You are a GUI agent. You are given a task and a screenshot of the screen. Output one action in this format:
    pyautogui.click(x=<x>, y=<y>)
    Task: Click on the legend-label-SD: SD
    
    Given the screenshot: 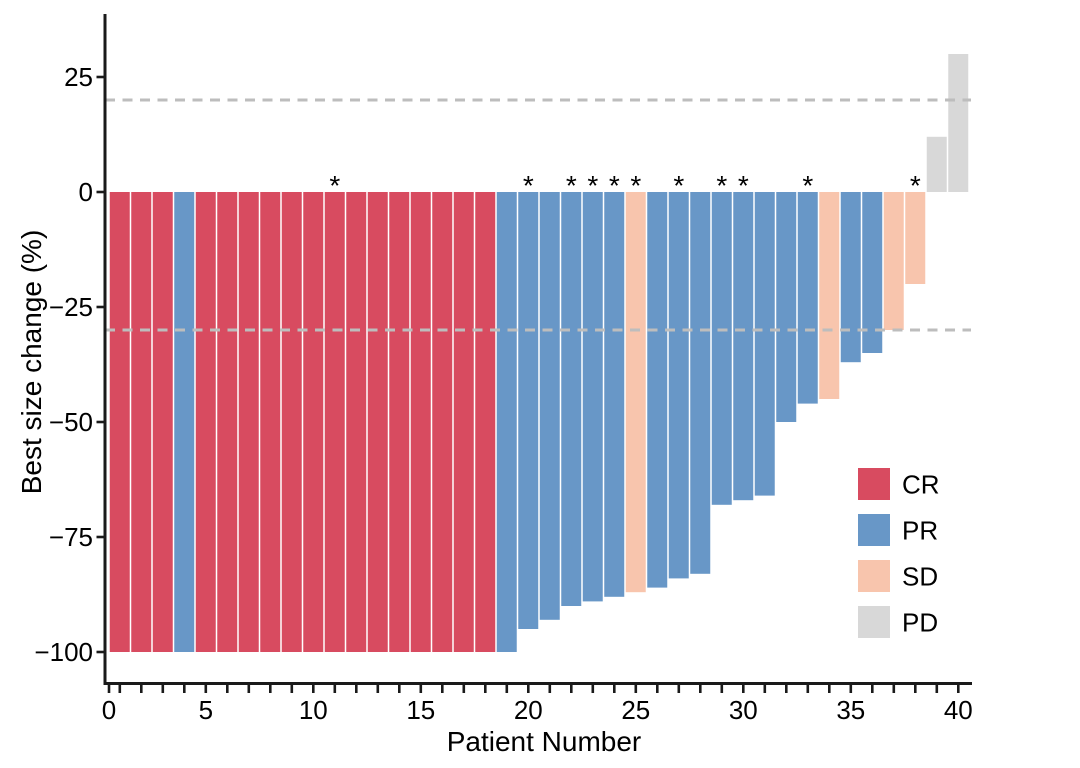 What is the action you would take?
    pyautogui.click(x=920, y=577)
    